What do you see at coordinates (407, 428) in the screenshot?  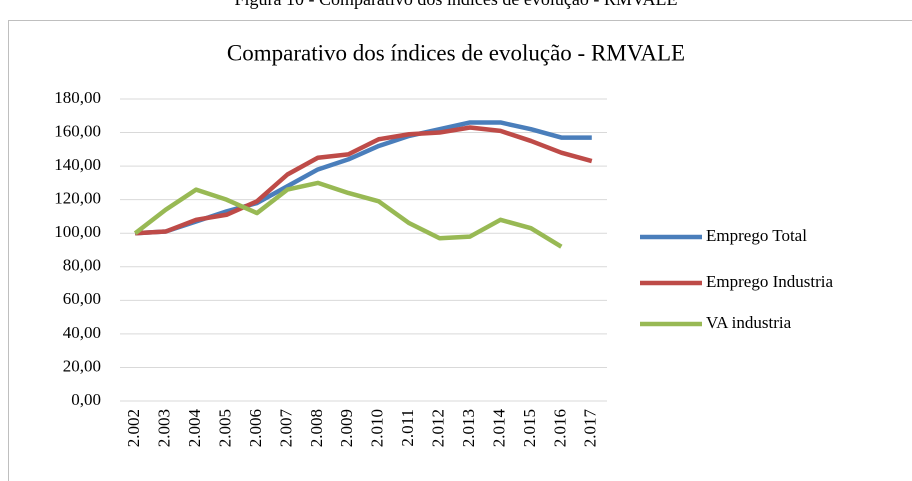 I see `x-tick-label: 2.011` at bounding box center [407, 428].